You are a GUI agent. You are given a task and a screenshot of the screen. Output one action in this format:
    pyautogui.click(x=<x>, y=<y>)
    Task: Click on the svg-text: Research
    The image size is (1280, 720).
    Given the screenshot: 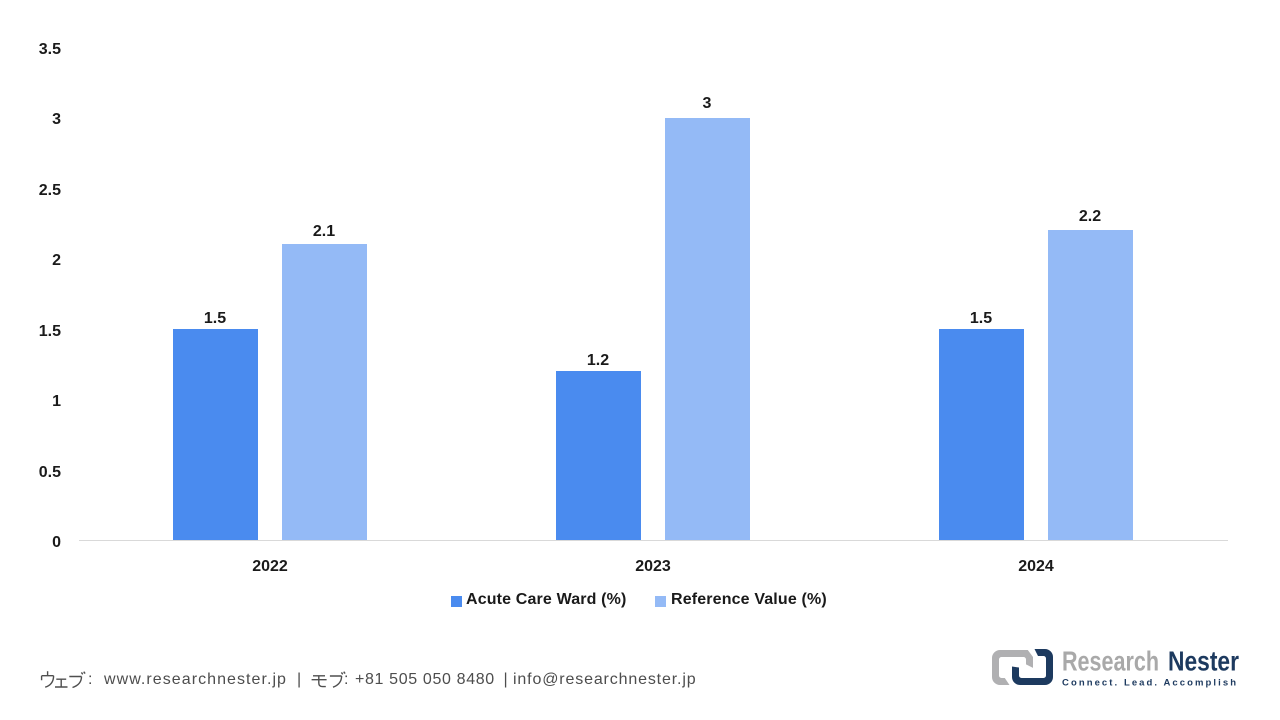 What is the action you would take?
    pyautogui.click(x=1110, y=661)
    